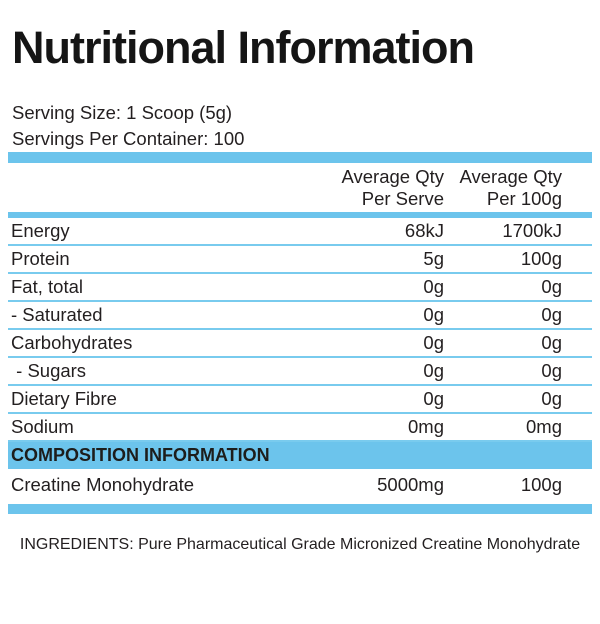 The width and height of the screenshot is (600, 624). Describe the element at coordinates (300, 428) in the screenshot. I see `table-row-sodium: Sodium 0mg 0mg` at that location.